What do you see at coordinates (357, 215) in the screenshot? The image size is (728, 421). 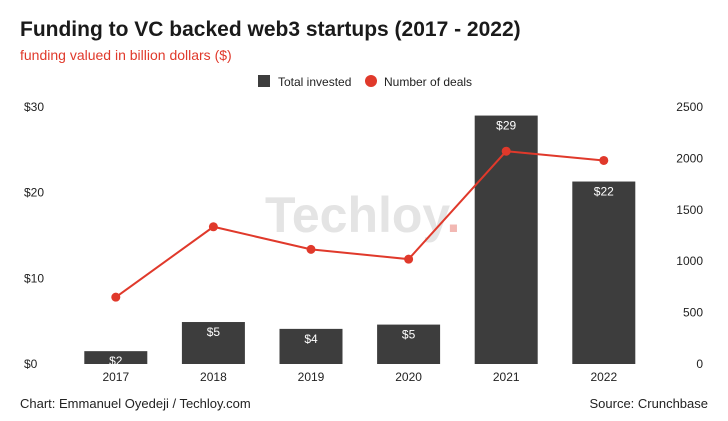 I see `watermark-text: Techloy` at bounding box center [357, 215].